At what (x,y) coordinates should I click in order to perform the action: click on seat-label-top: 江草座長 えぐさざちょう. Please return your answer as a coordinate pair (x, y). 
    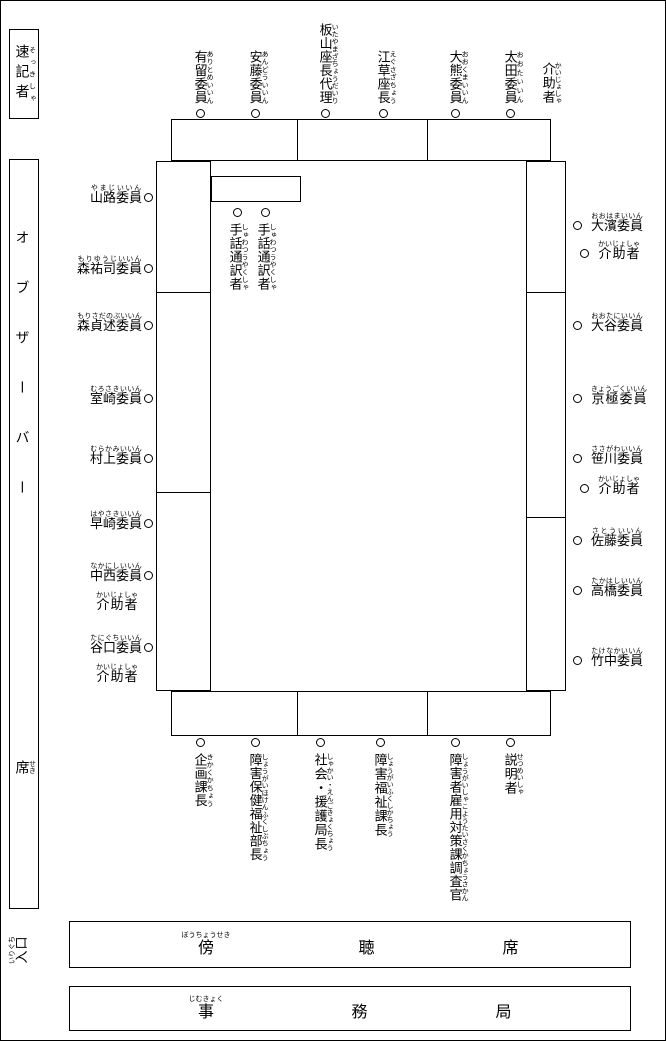
    Looking at the image, I should click on (386, 77).